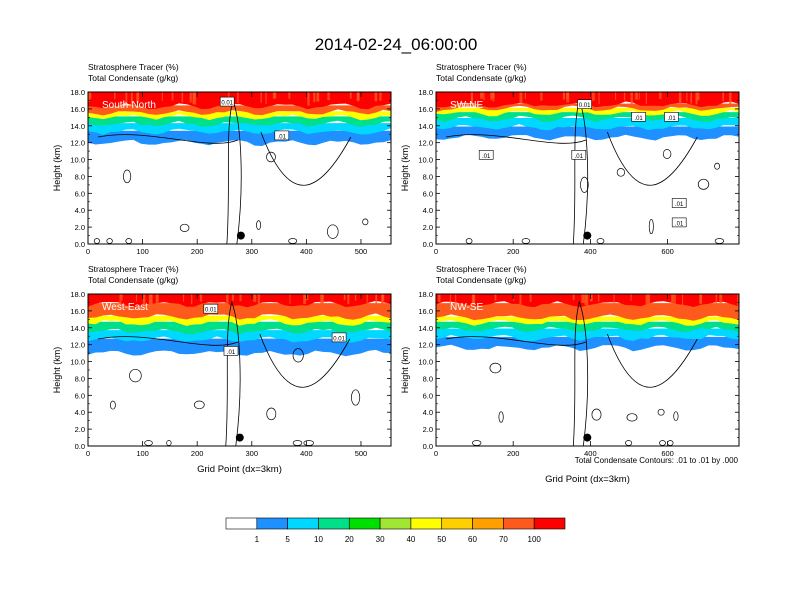  What do you see at coordinates (287, 539) in the screenshot?
I see `colorbar-label: 5` at bounding box center [287, 539].